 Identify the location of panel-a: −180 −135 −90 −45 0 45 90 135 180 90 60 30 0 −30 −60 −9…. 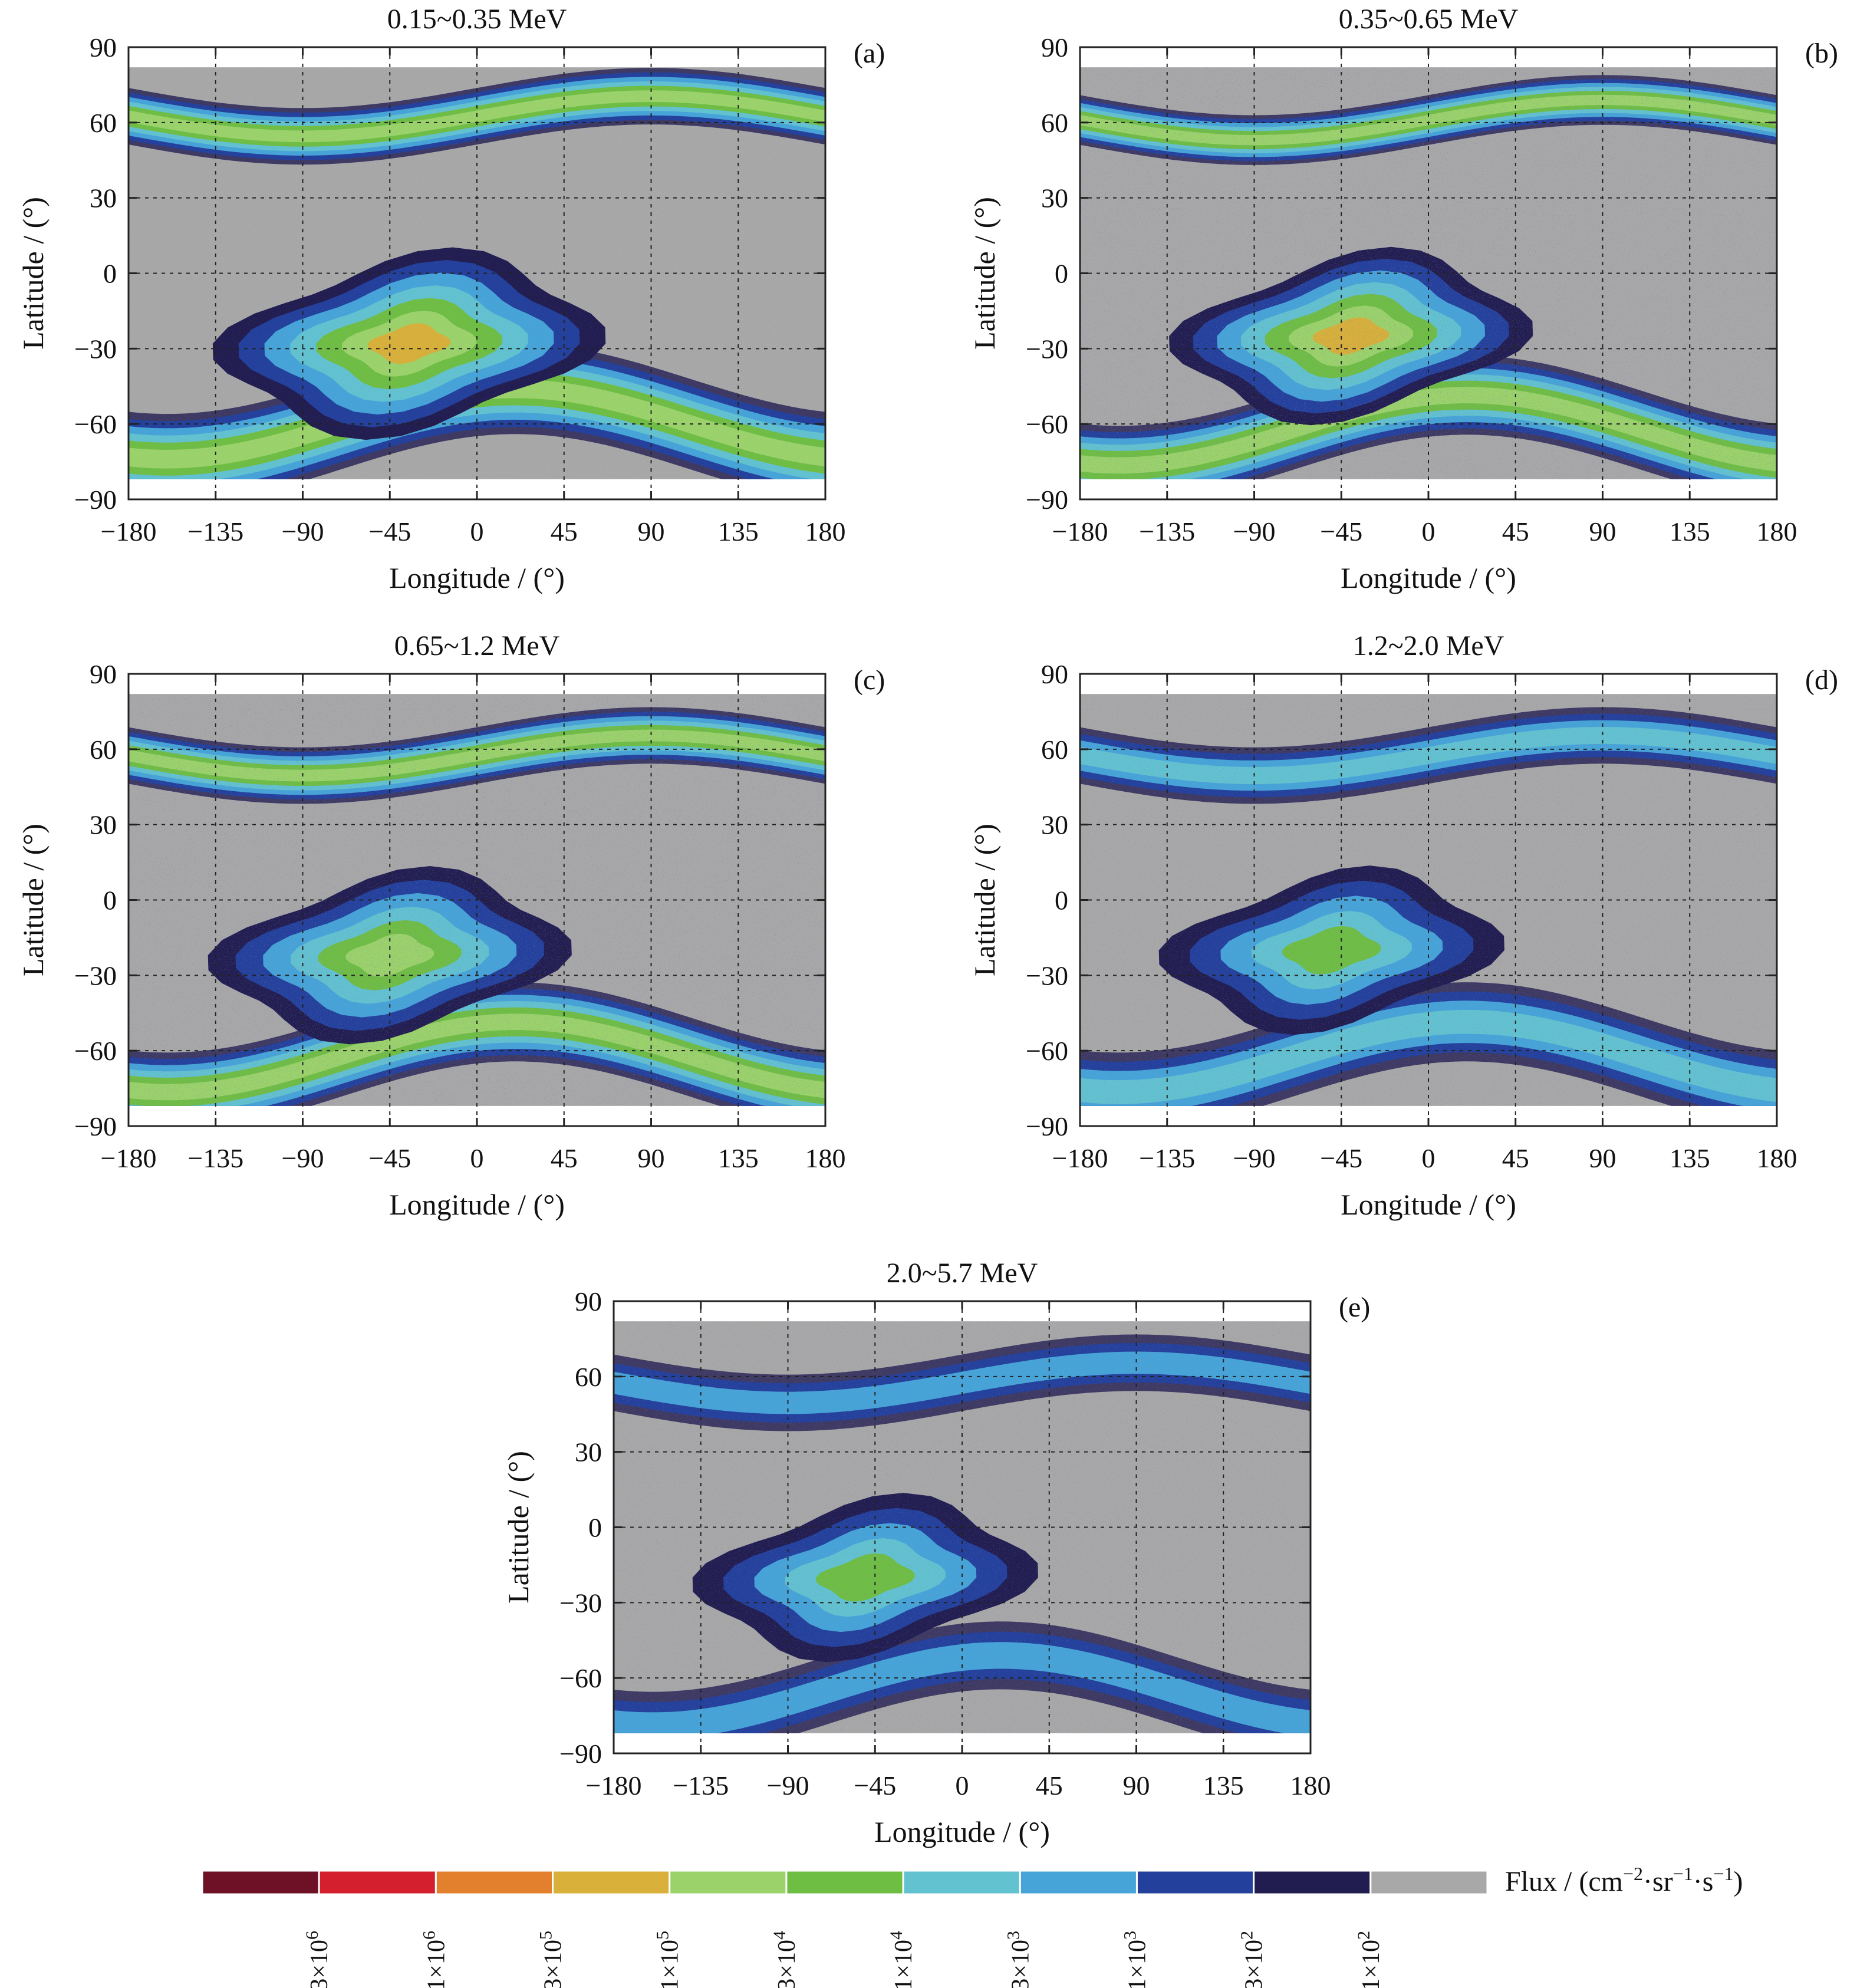
(451, 299).